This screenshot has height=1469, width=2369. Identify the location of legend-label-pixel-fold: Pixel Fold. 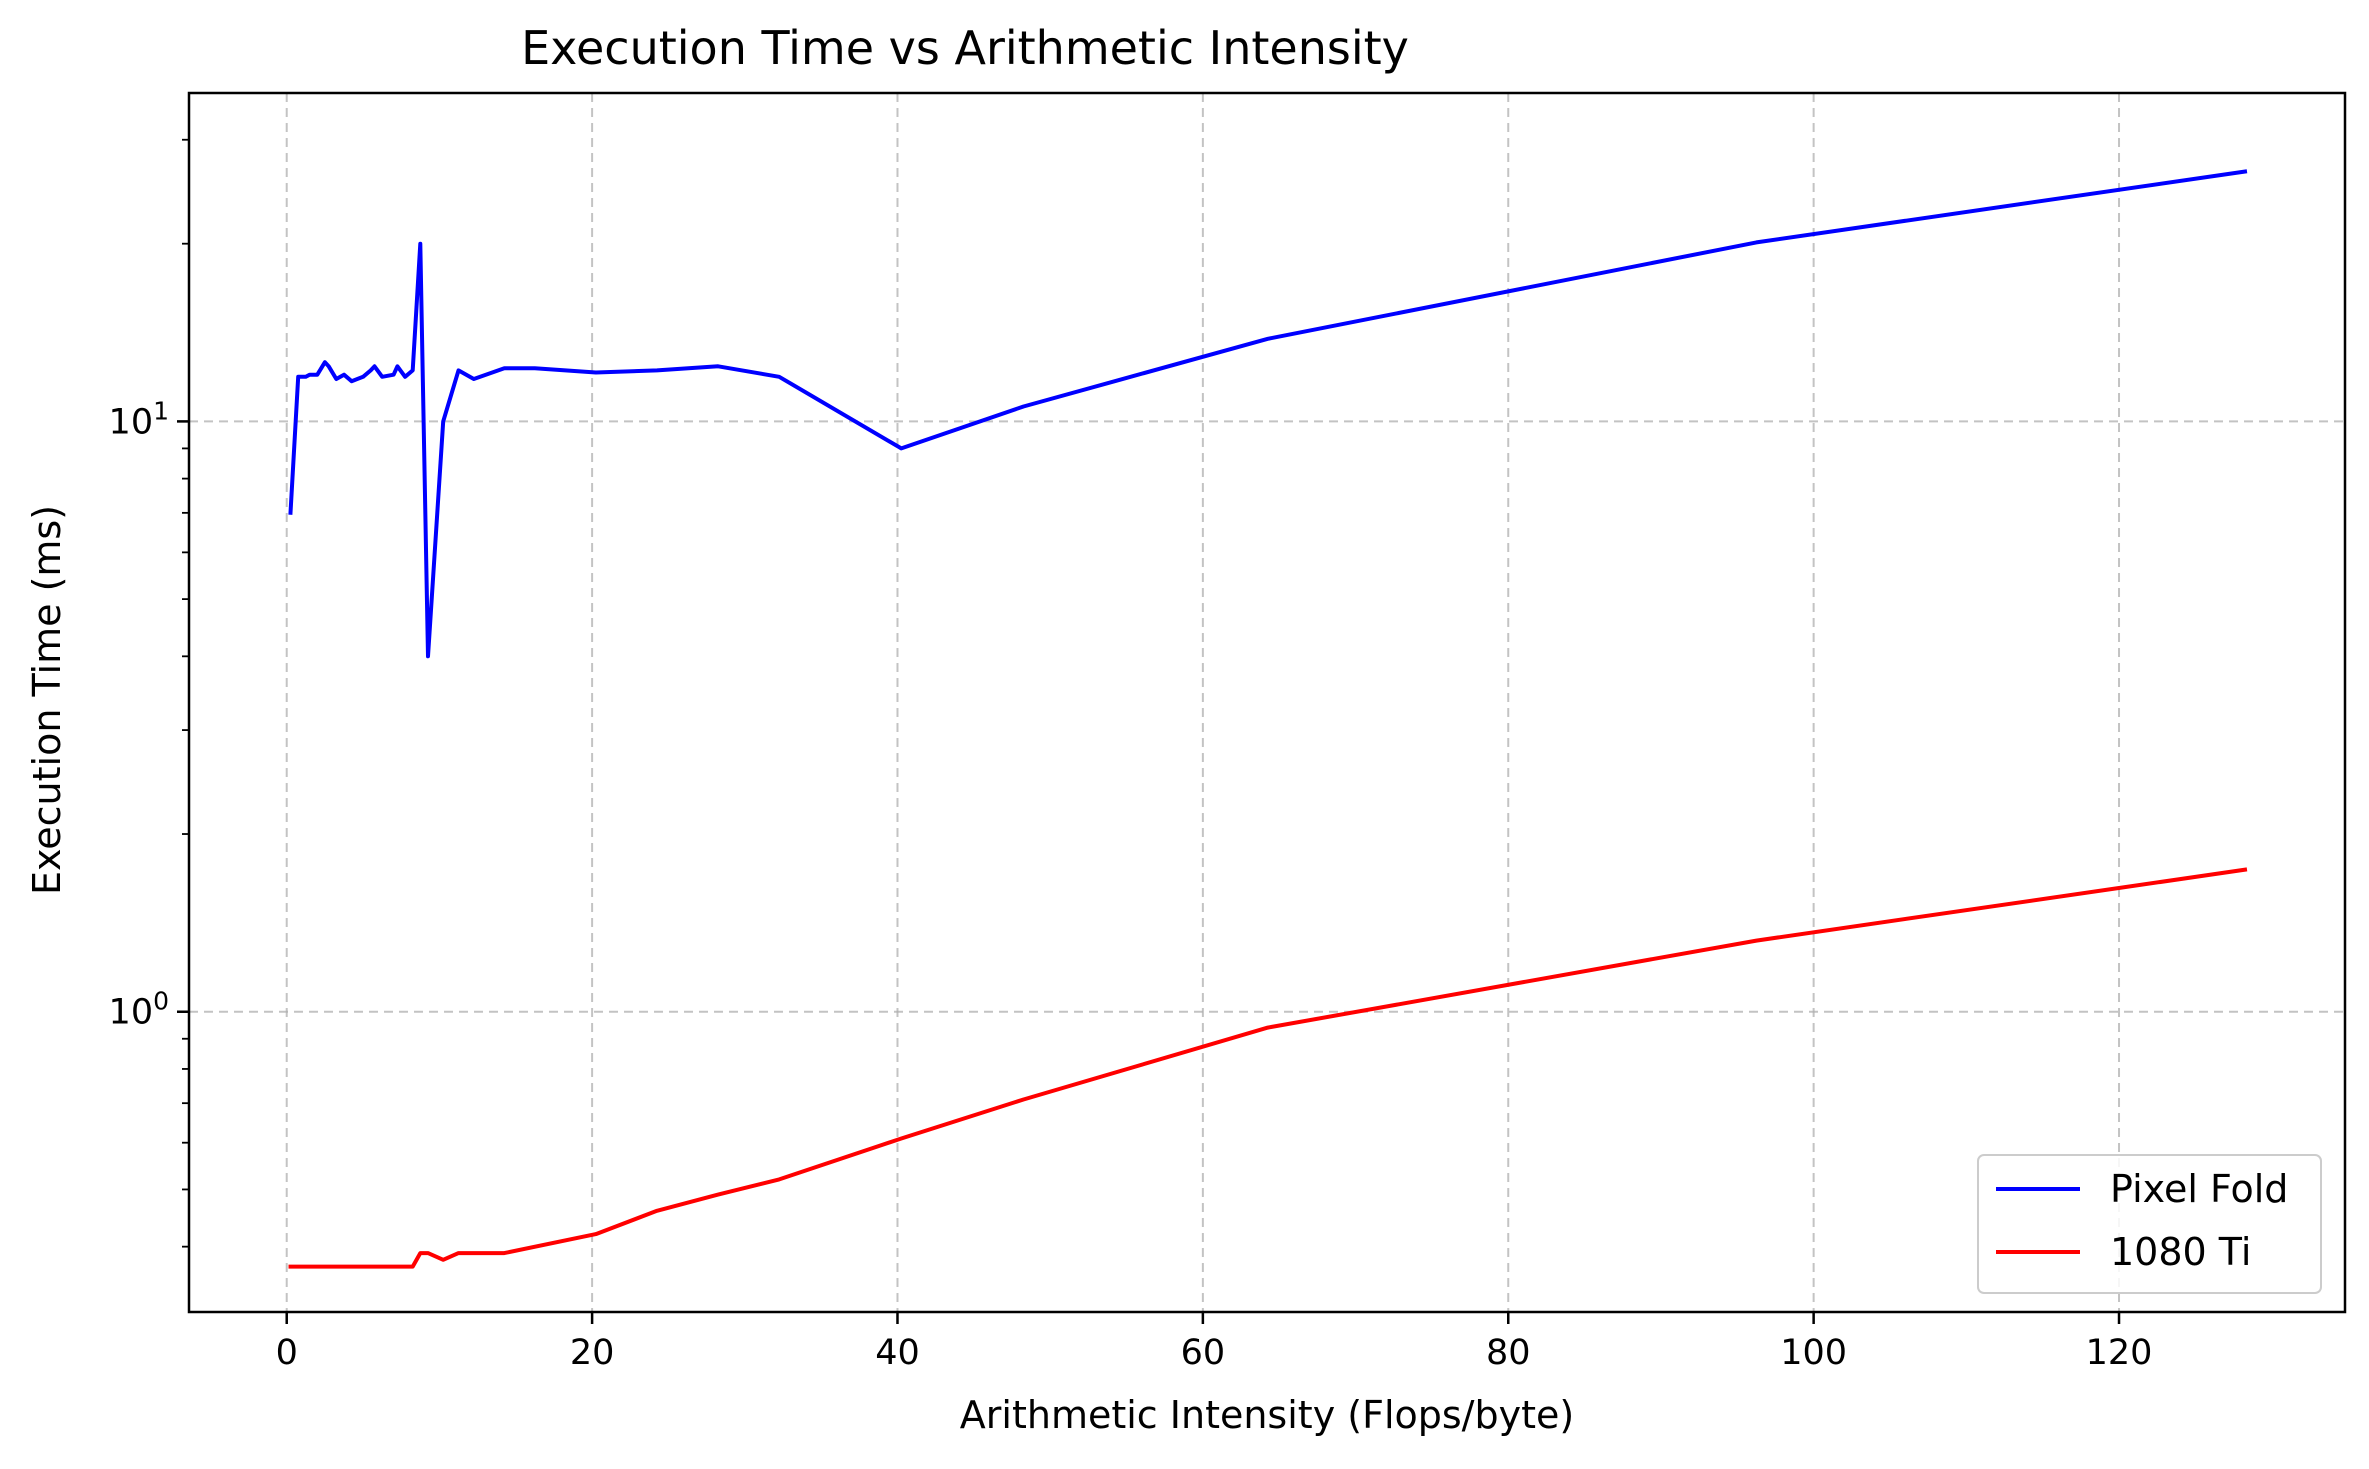
(2199, 1189).